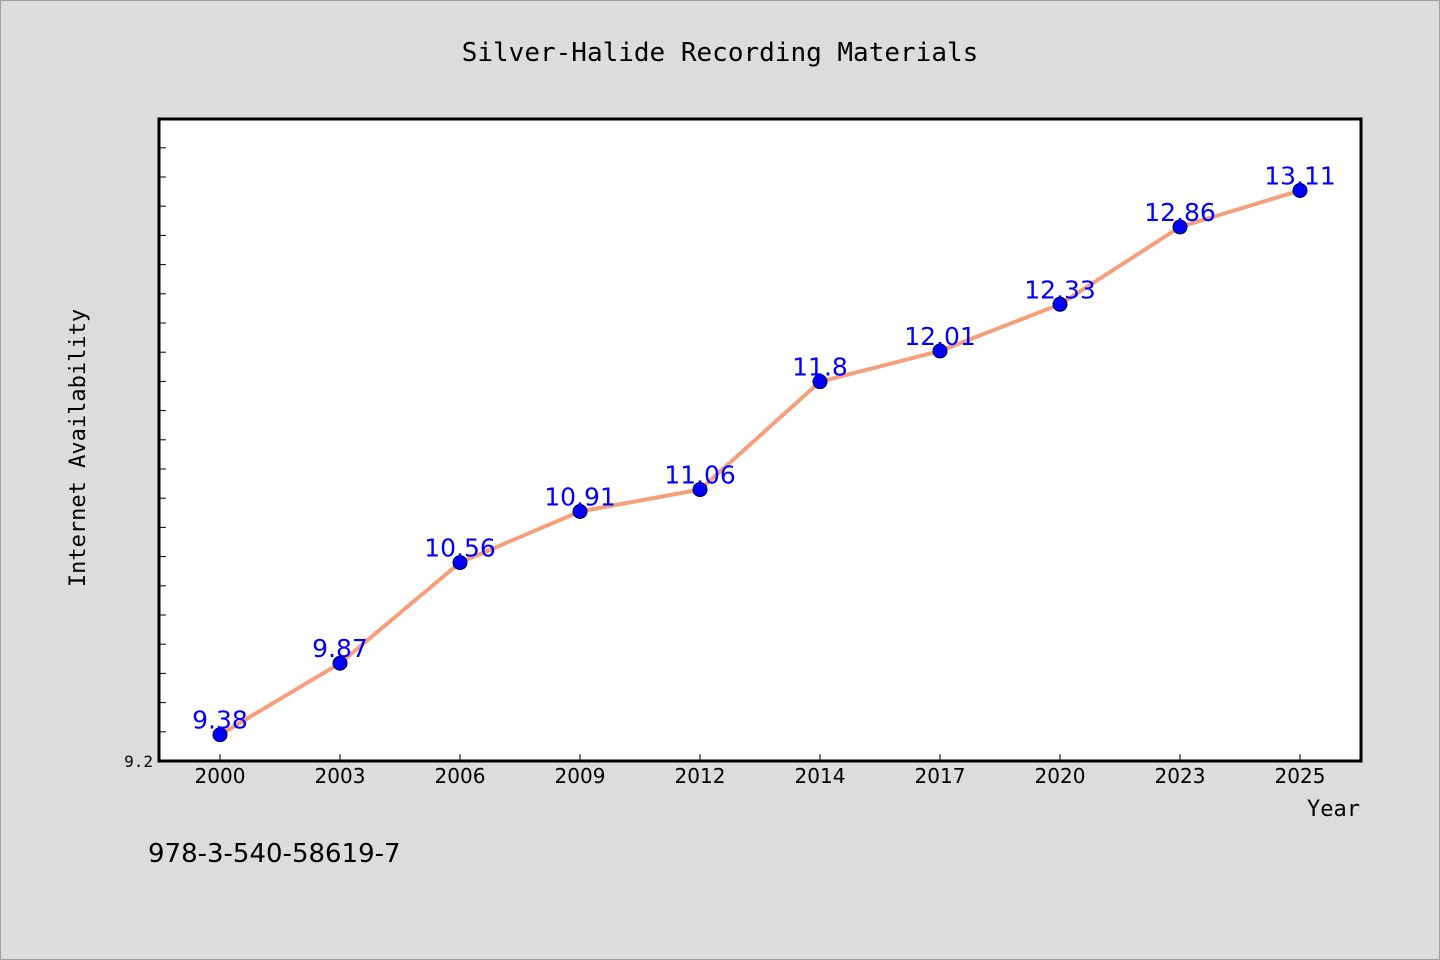 The image size is (1440, 960). I want to click on data-label: 12.01, so click(940, 336).